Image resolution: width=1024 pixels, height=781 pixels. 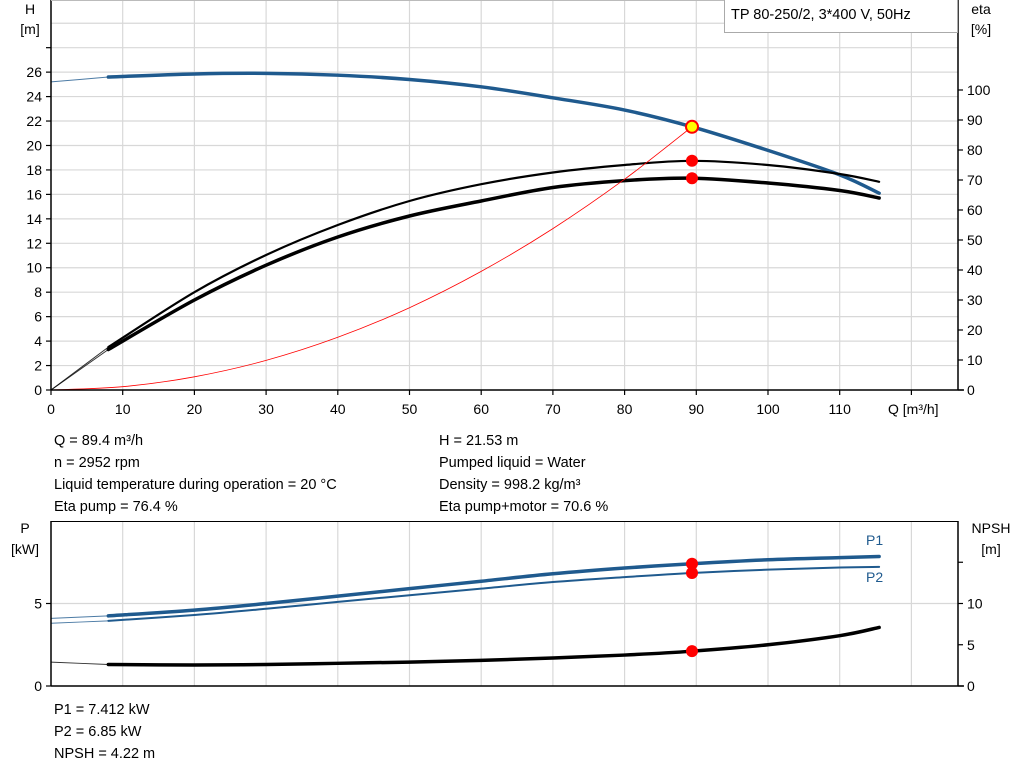 What do you see at coordinates (99, 441) in the screenshot?
I see `flow-value: Q = 89.4 m³/h` at bounding box center [99, 441].